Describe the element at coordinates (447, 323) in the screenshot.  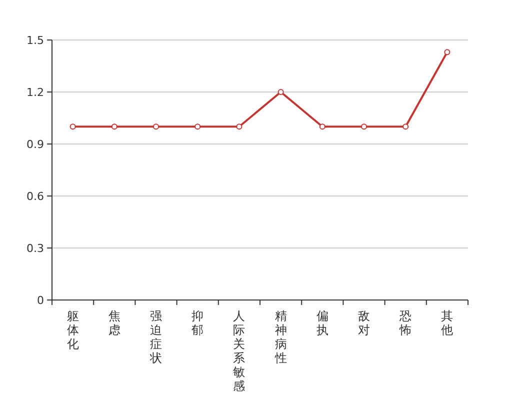
I see `x-tick-label: 其他` at that location.